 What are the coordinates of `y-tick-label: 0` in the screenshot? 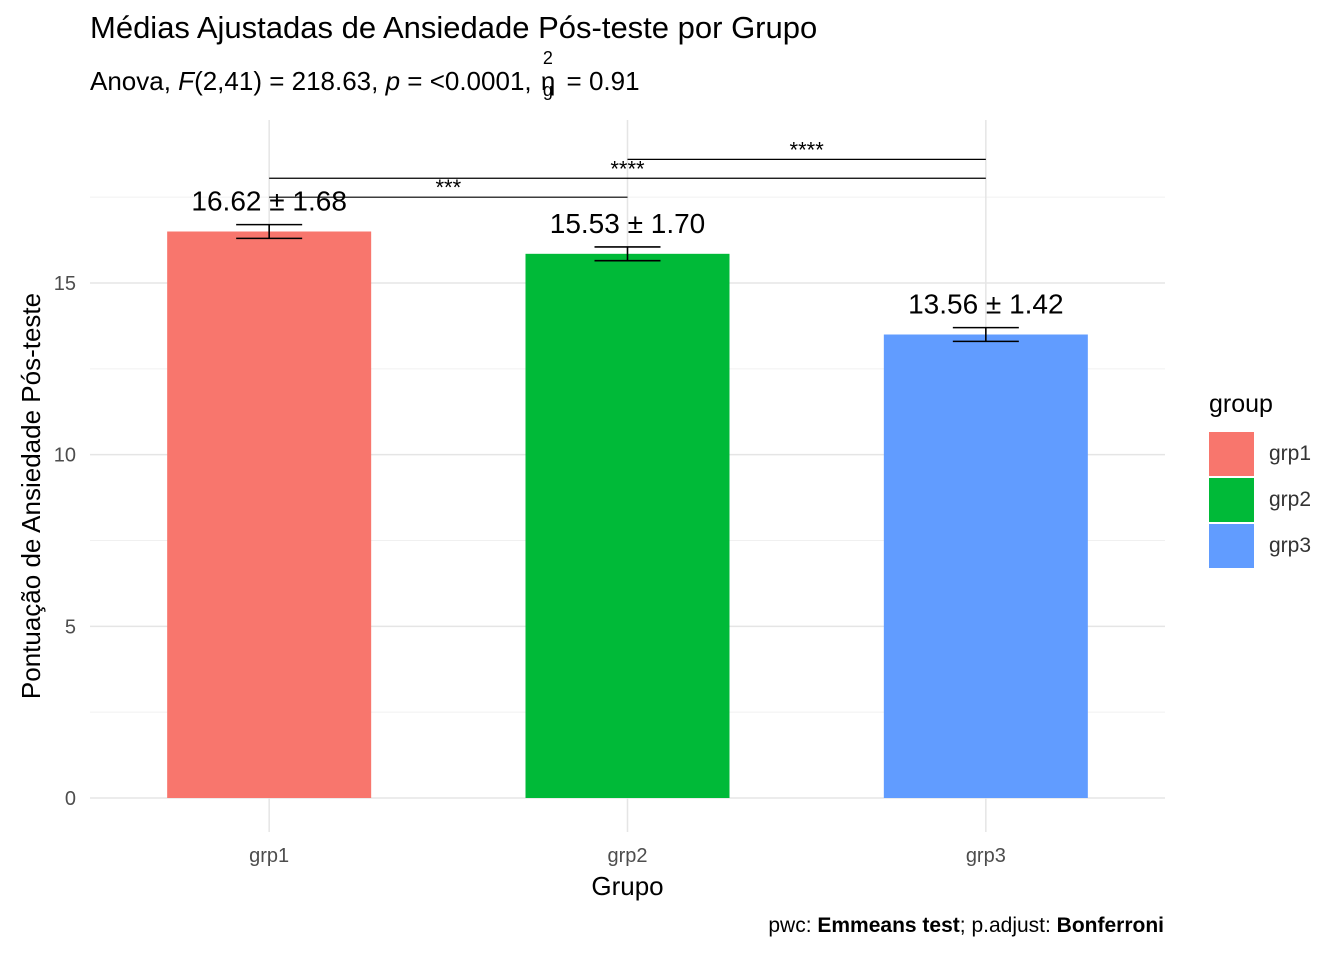 It's located at (70, 799).